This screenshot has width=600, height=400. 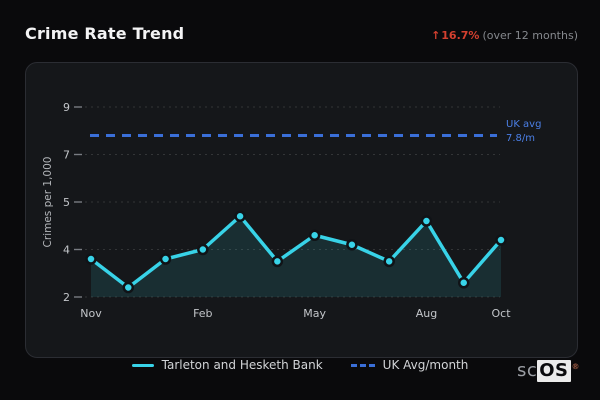 I want to click on registered-trademark-icon: ®, so click(x=575, y=366).